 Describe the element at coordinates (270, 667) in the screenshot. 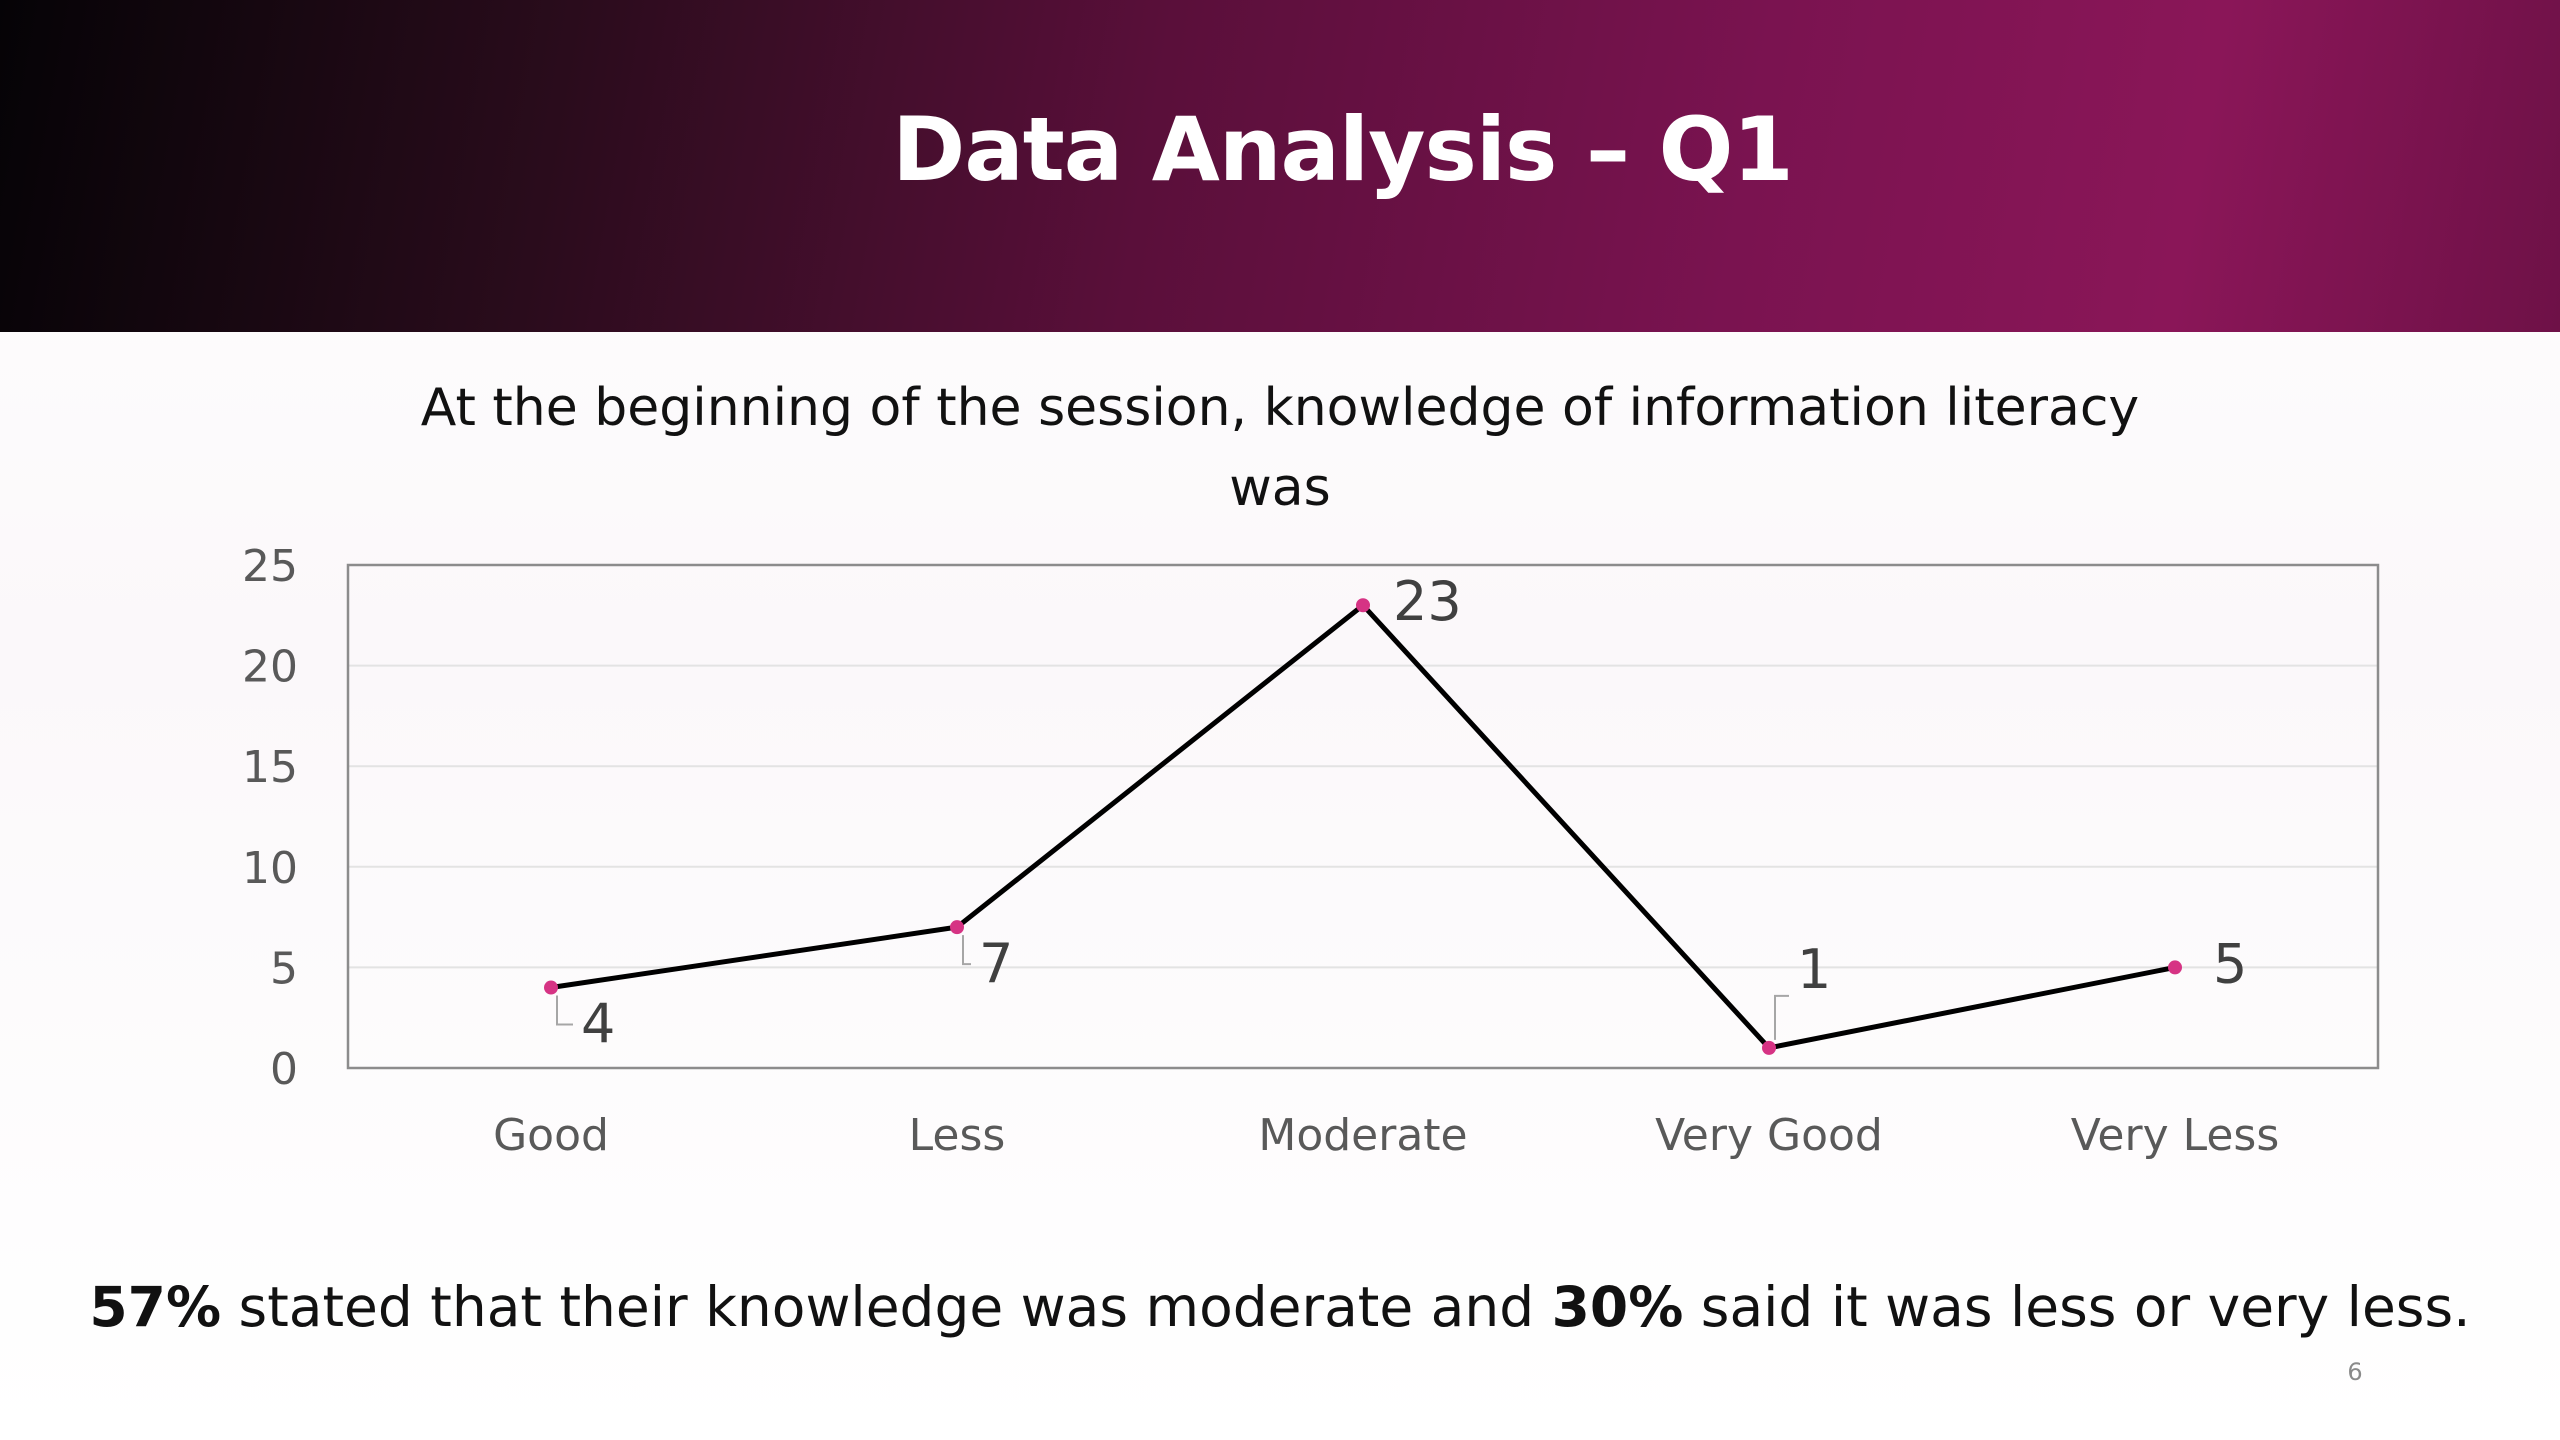

I see `y-tick-label: 20` at that location.